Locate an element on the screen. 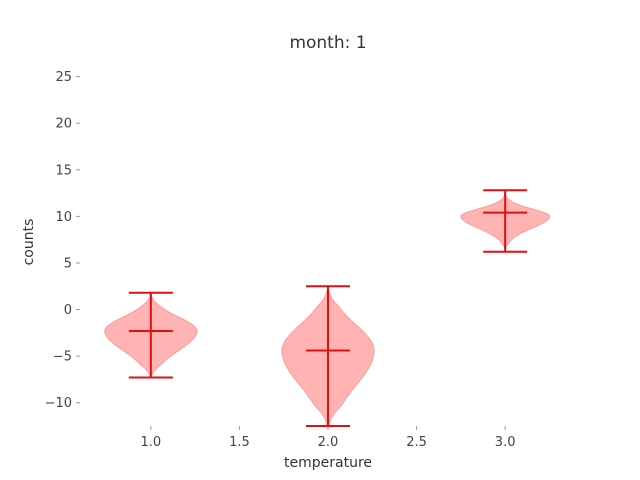  x-tick-label: 1.5 is located at coordinates (239, 442).